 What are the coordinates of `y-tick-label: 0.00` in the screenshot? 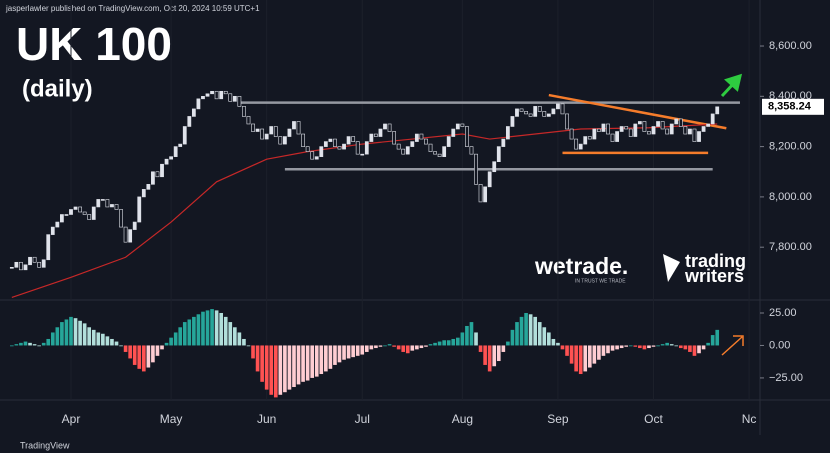 It's located at (779, 345).